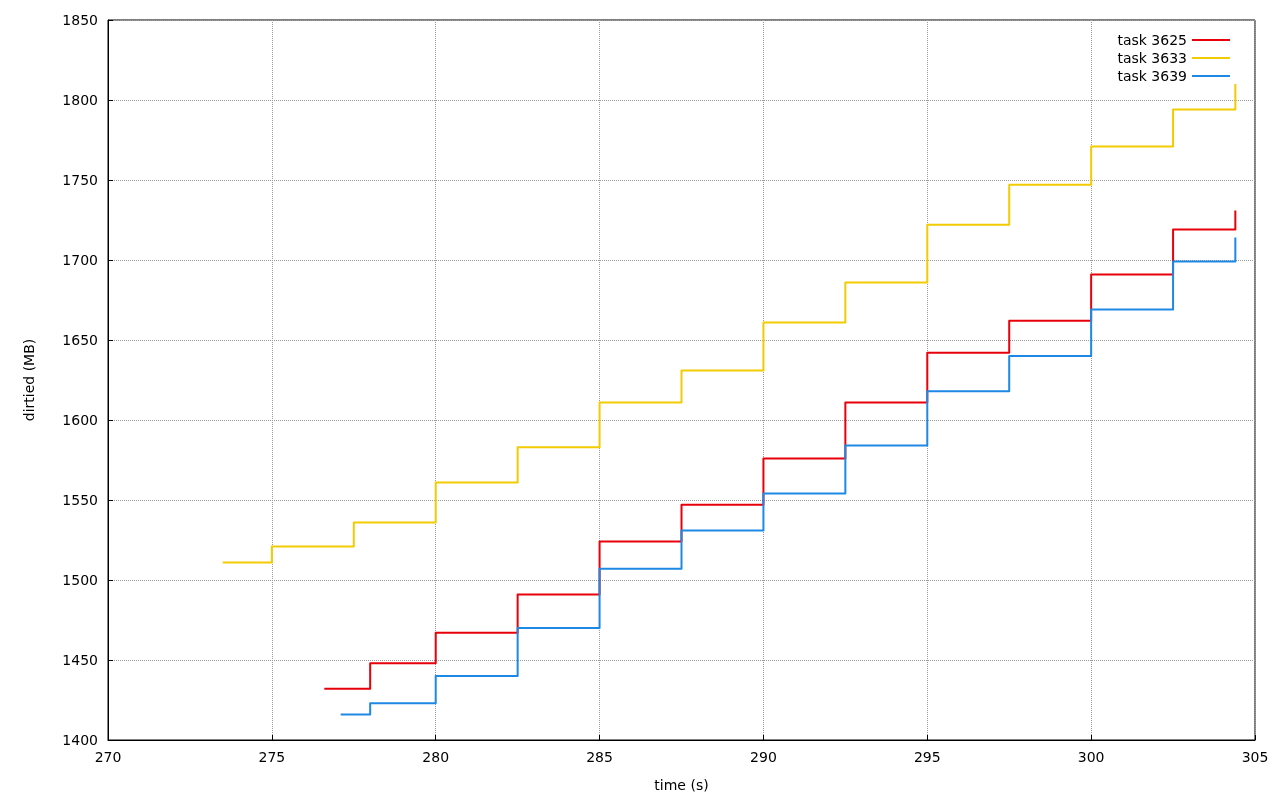 The height and width of the screenshot is (800, 1280). What do you see at coordinates (763, 757) in the screenshot?
I see `x-tick-label: 290` at bounding box center [763, 757].